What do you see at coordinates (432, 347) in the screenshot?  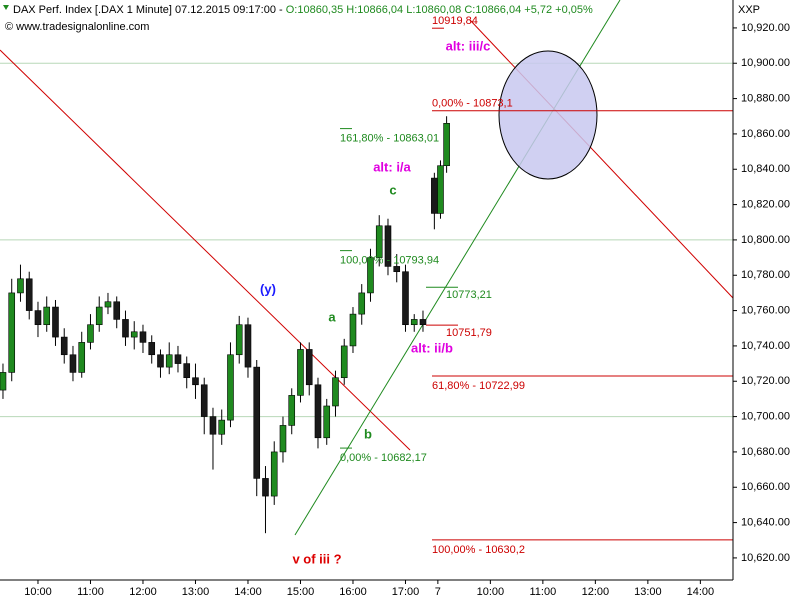 I see `wave-label: alt: ii/b` at bounding box center [432, 347].